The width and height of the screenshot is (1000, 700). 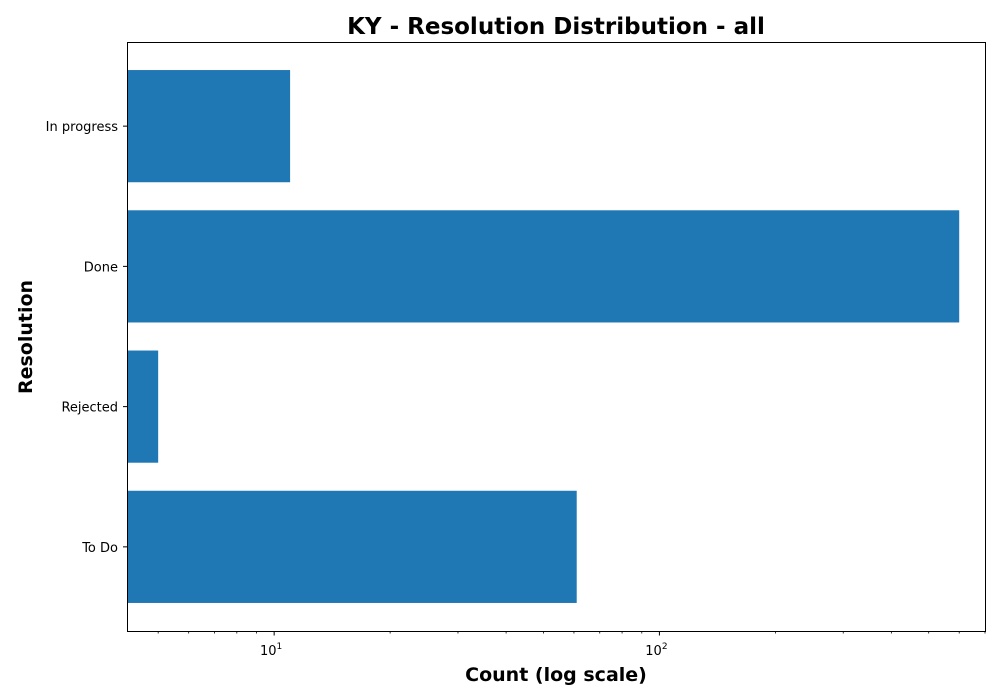 What do you see at coordinates (571, 645) in the screenshot?
I see `x-axis-ticks: 10¹ 10²` at bounding box center [571, 645].